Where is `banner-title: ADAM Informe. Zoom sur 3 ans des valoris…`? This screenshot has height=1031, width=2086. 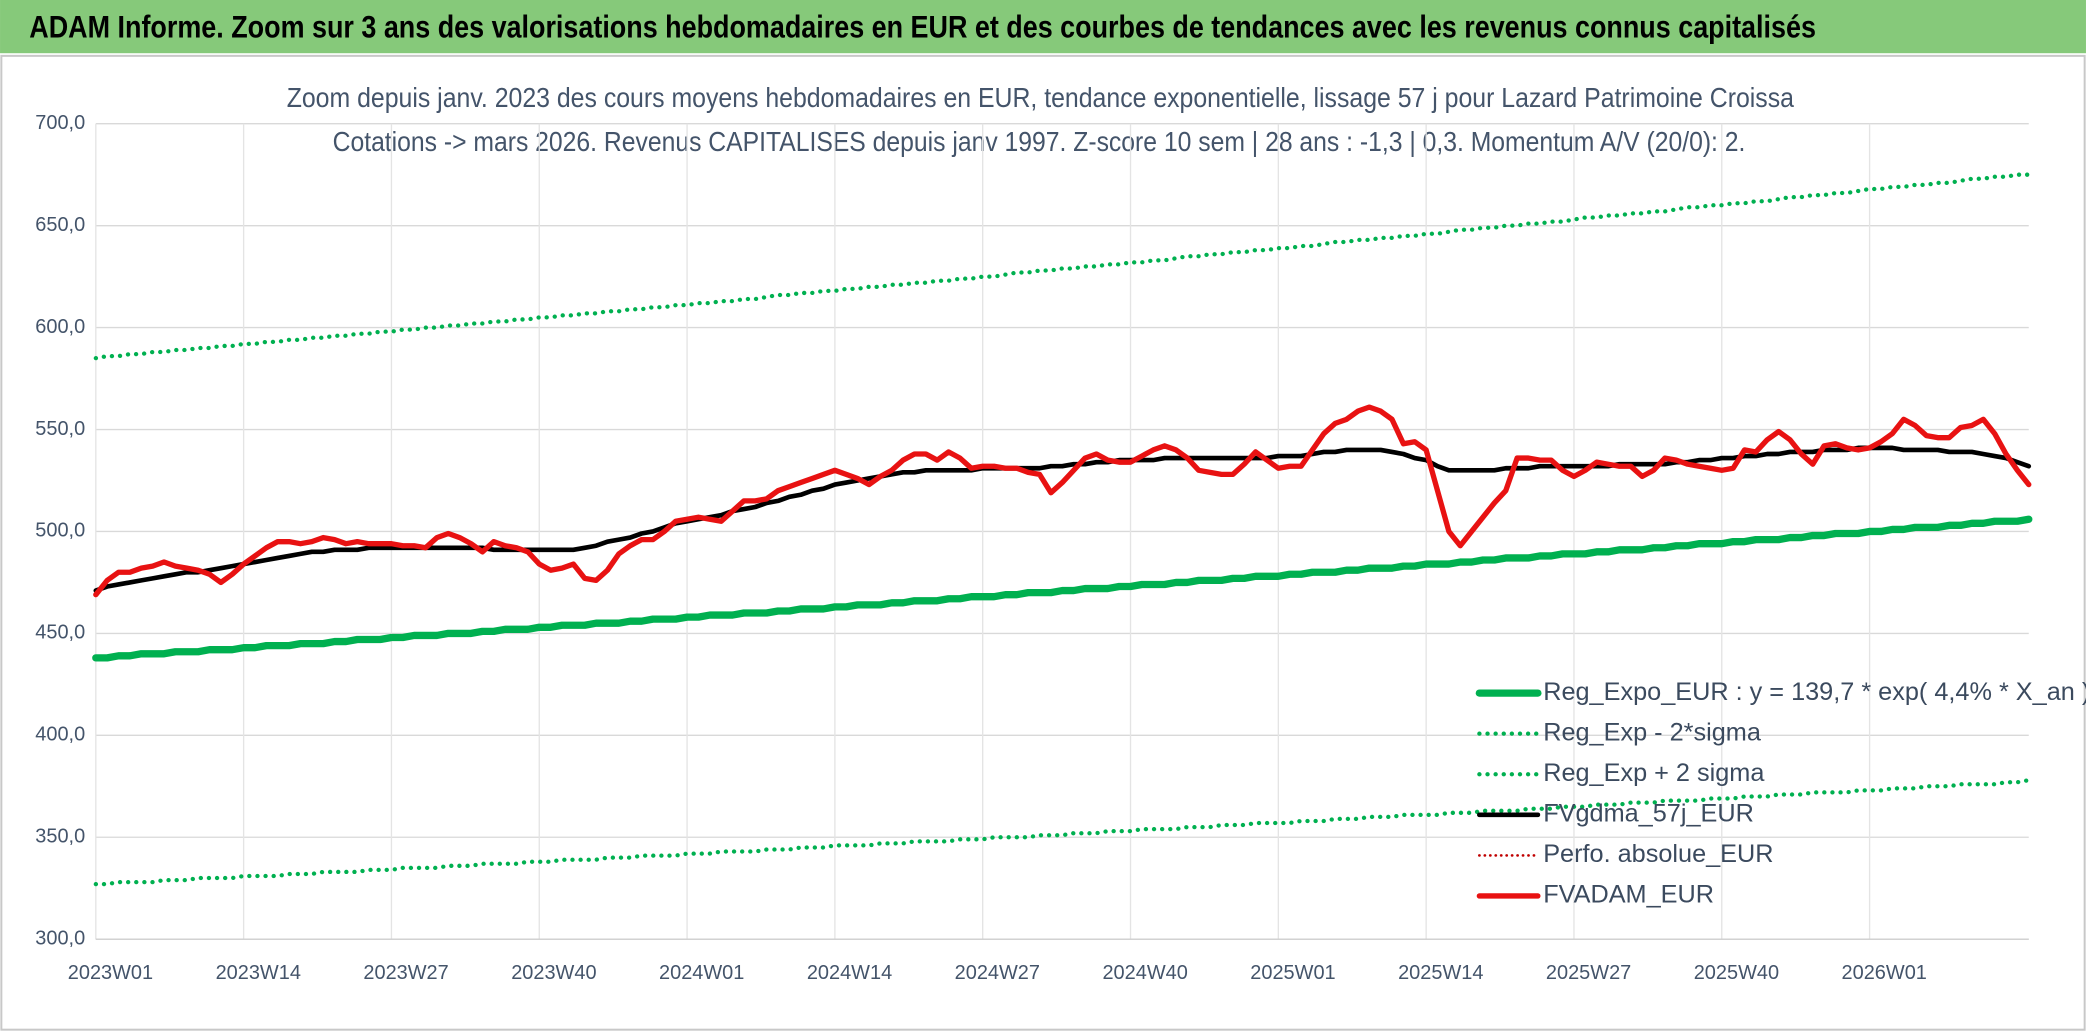
banner-title: ADAM Informe. Zoom sur 3 ans des valoris… is located at coordinates (922, 27).